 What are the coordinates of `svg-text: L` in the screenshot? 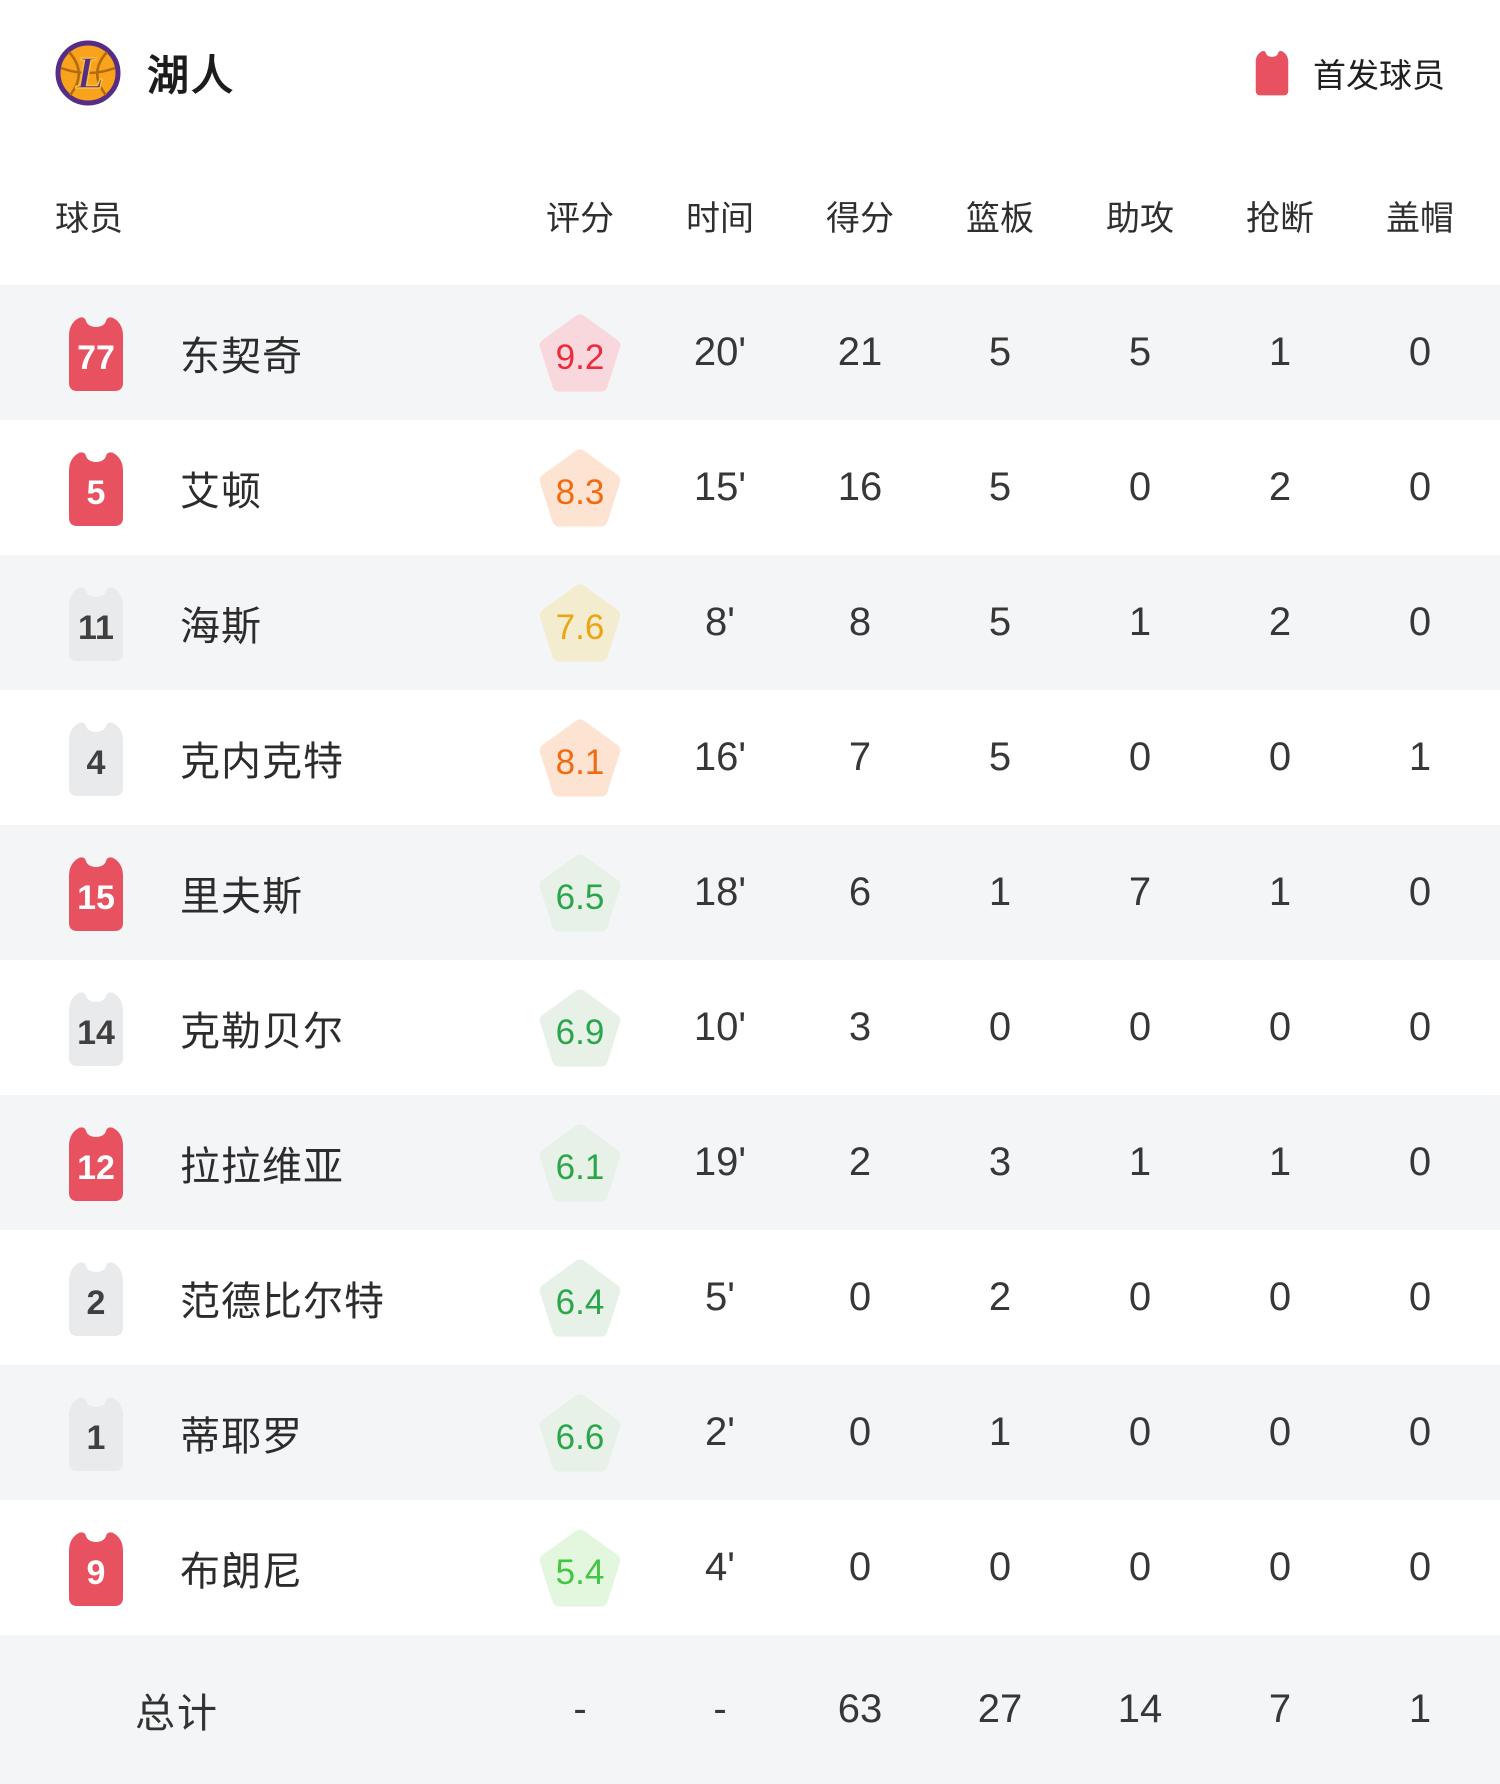 It's located at (89, 72).